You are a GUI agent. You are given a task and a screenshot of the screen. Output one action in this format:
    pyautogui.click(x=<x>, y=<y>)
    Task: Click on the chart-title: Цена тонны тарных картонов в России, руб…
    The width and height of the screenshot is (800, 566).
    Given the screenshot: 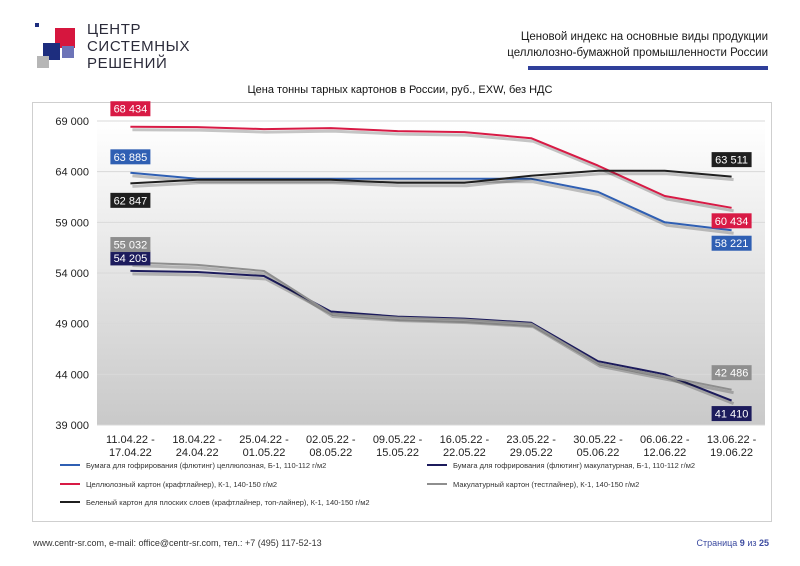 What is the action you would take?
    pyautogui.click(x=400, y=90)
    